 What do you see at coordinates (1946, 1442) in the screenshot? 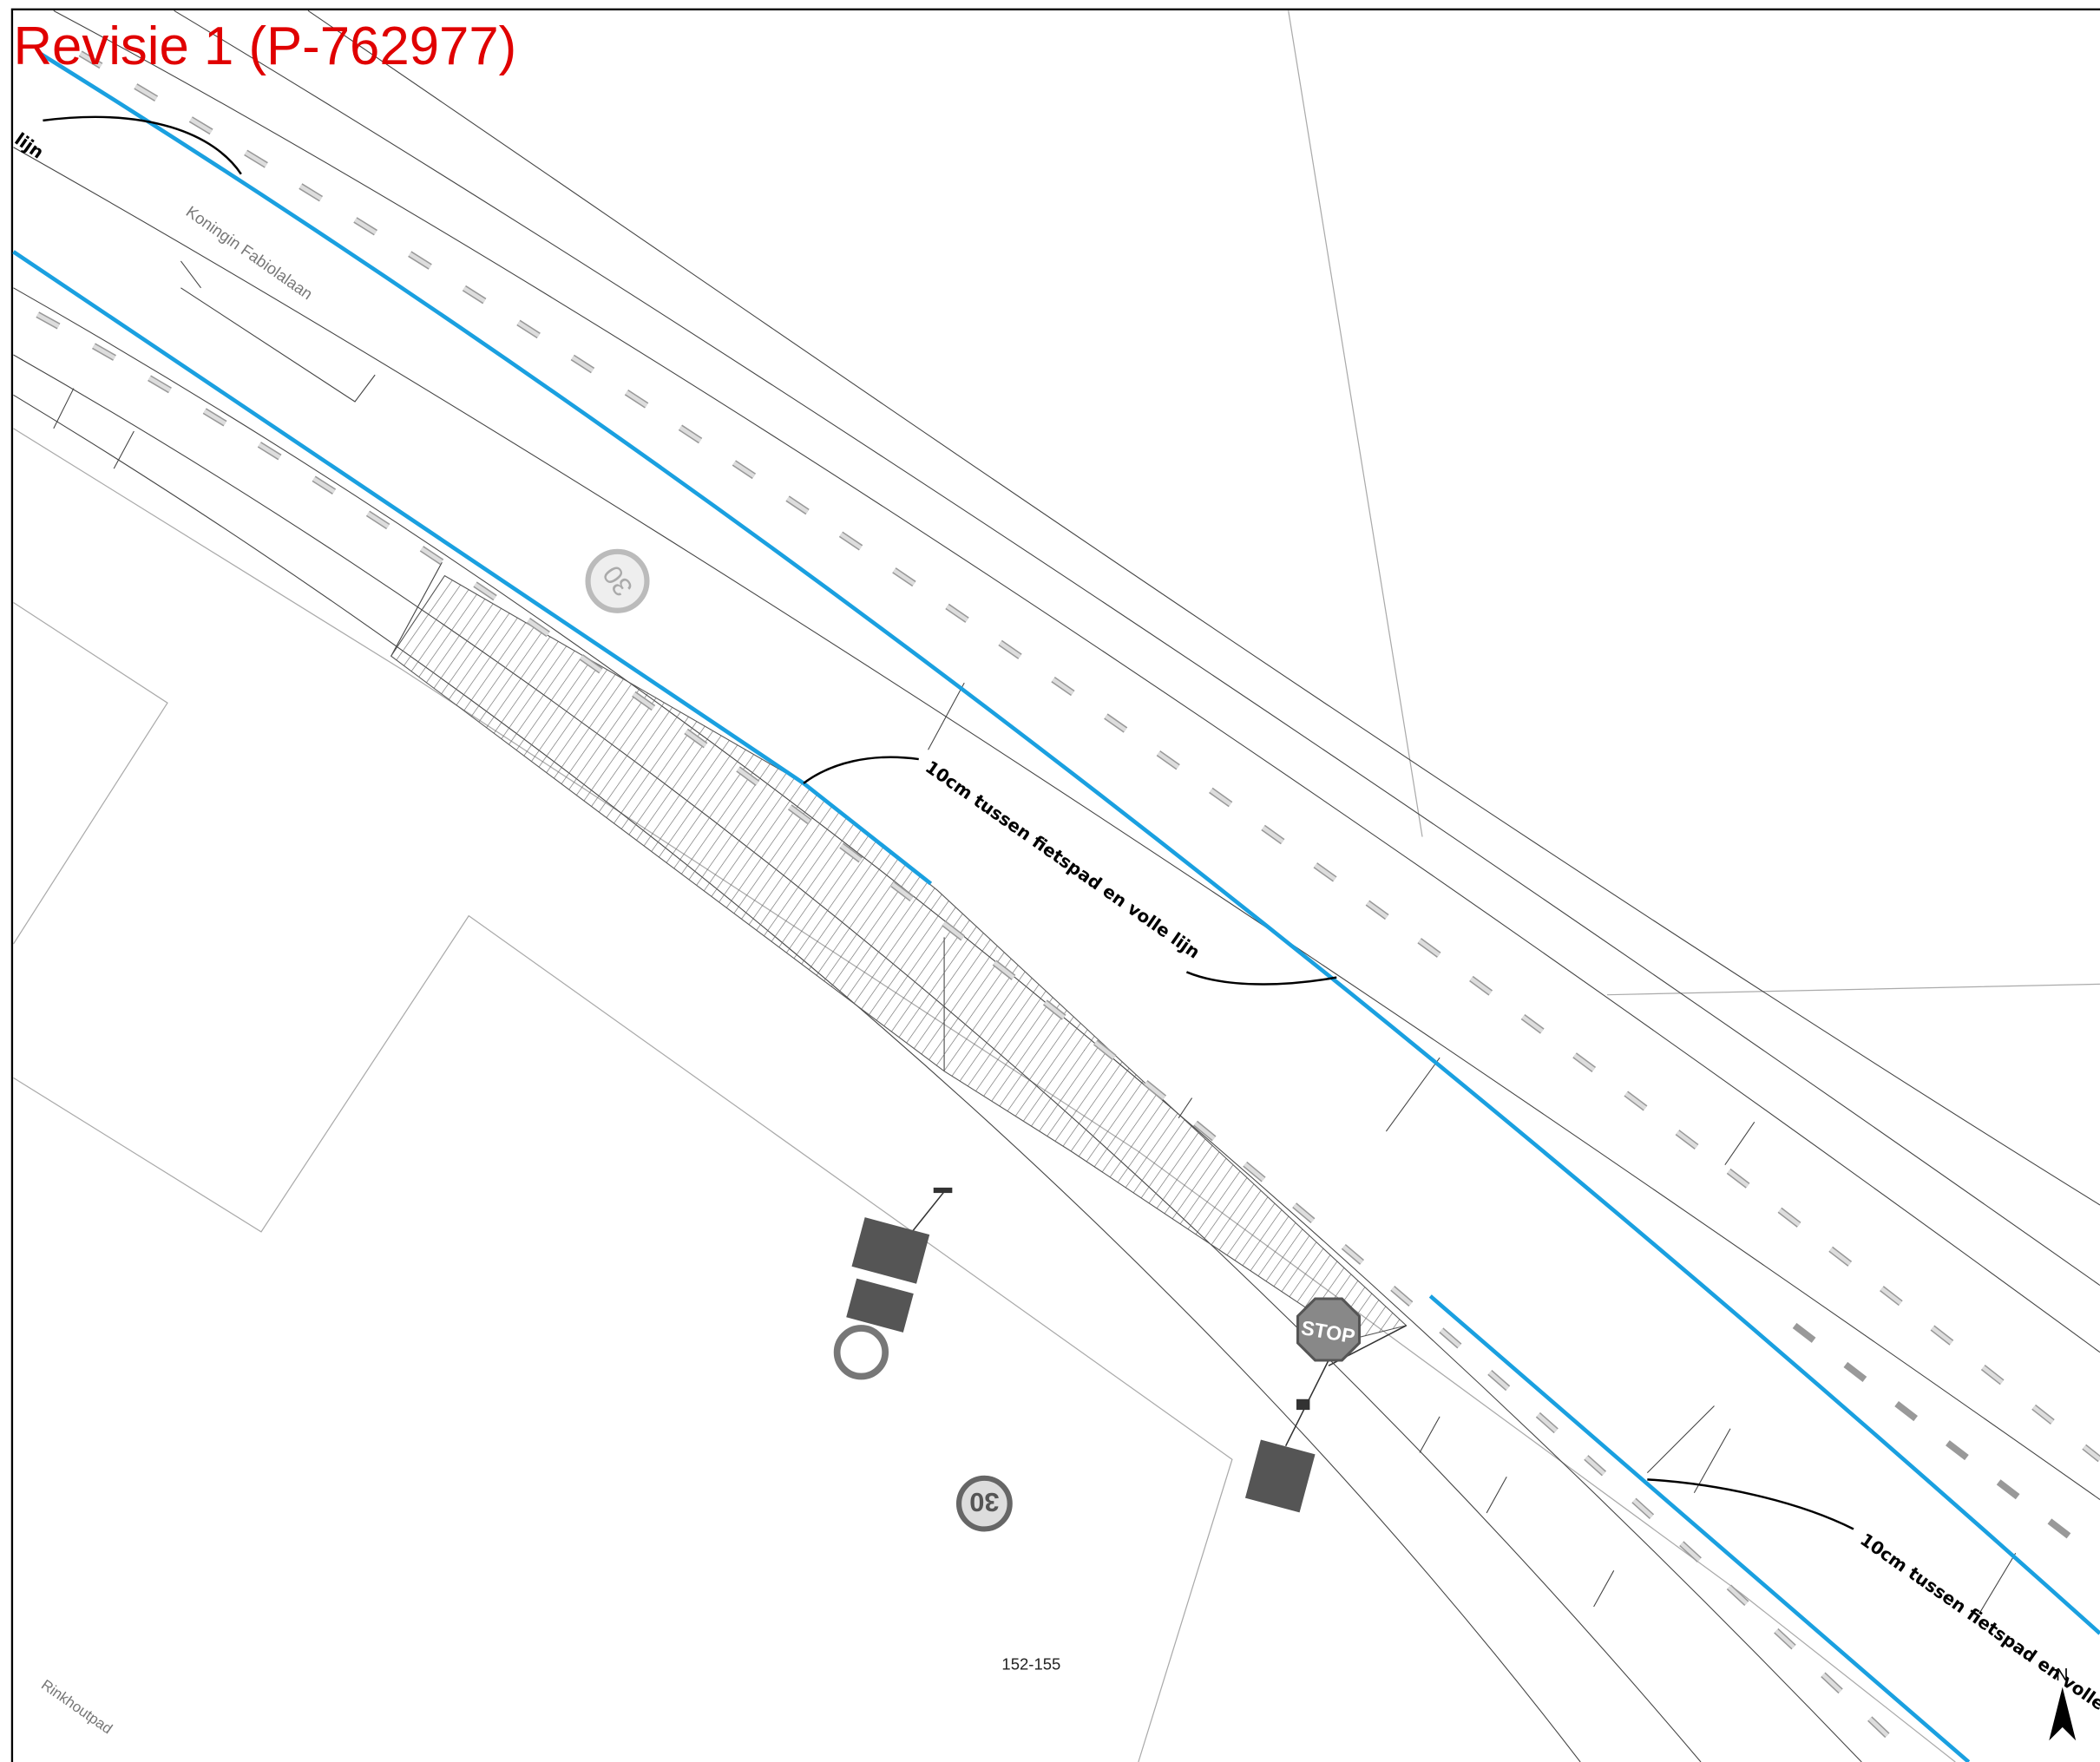
I see `dashed-line` at bounding box center [1946, 1442].